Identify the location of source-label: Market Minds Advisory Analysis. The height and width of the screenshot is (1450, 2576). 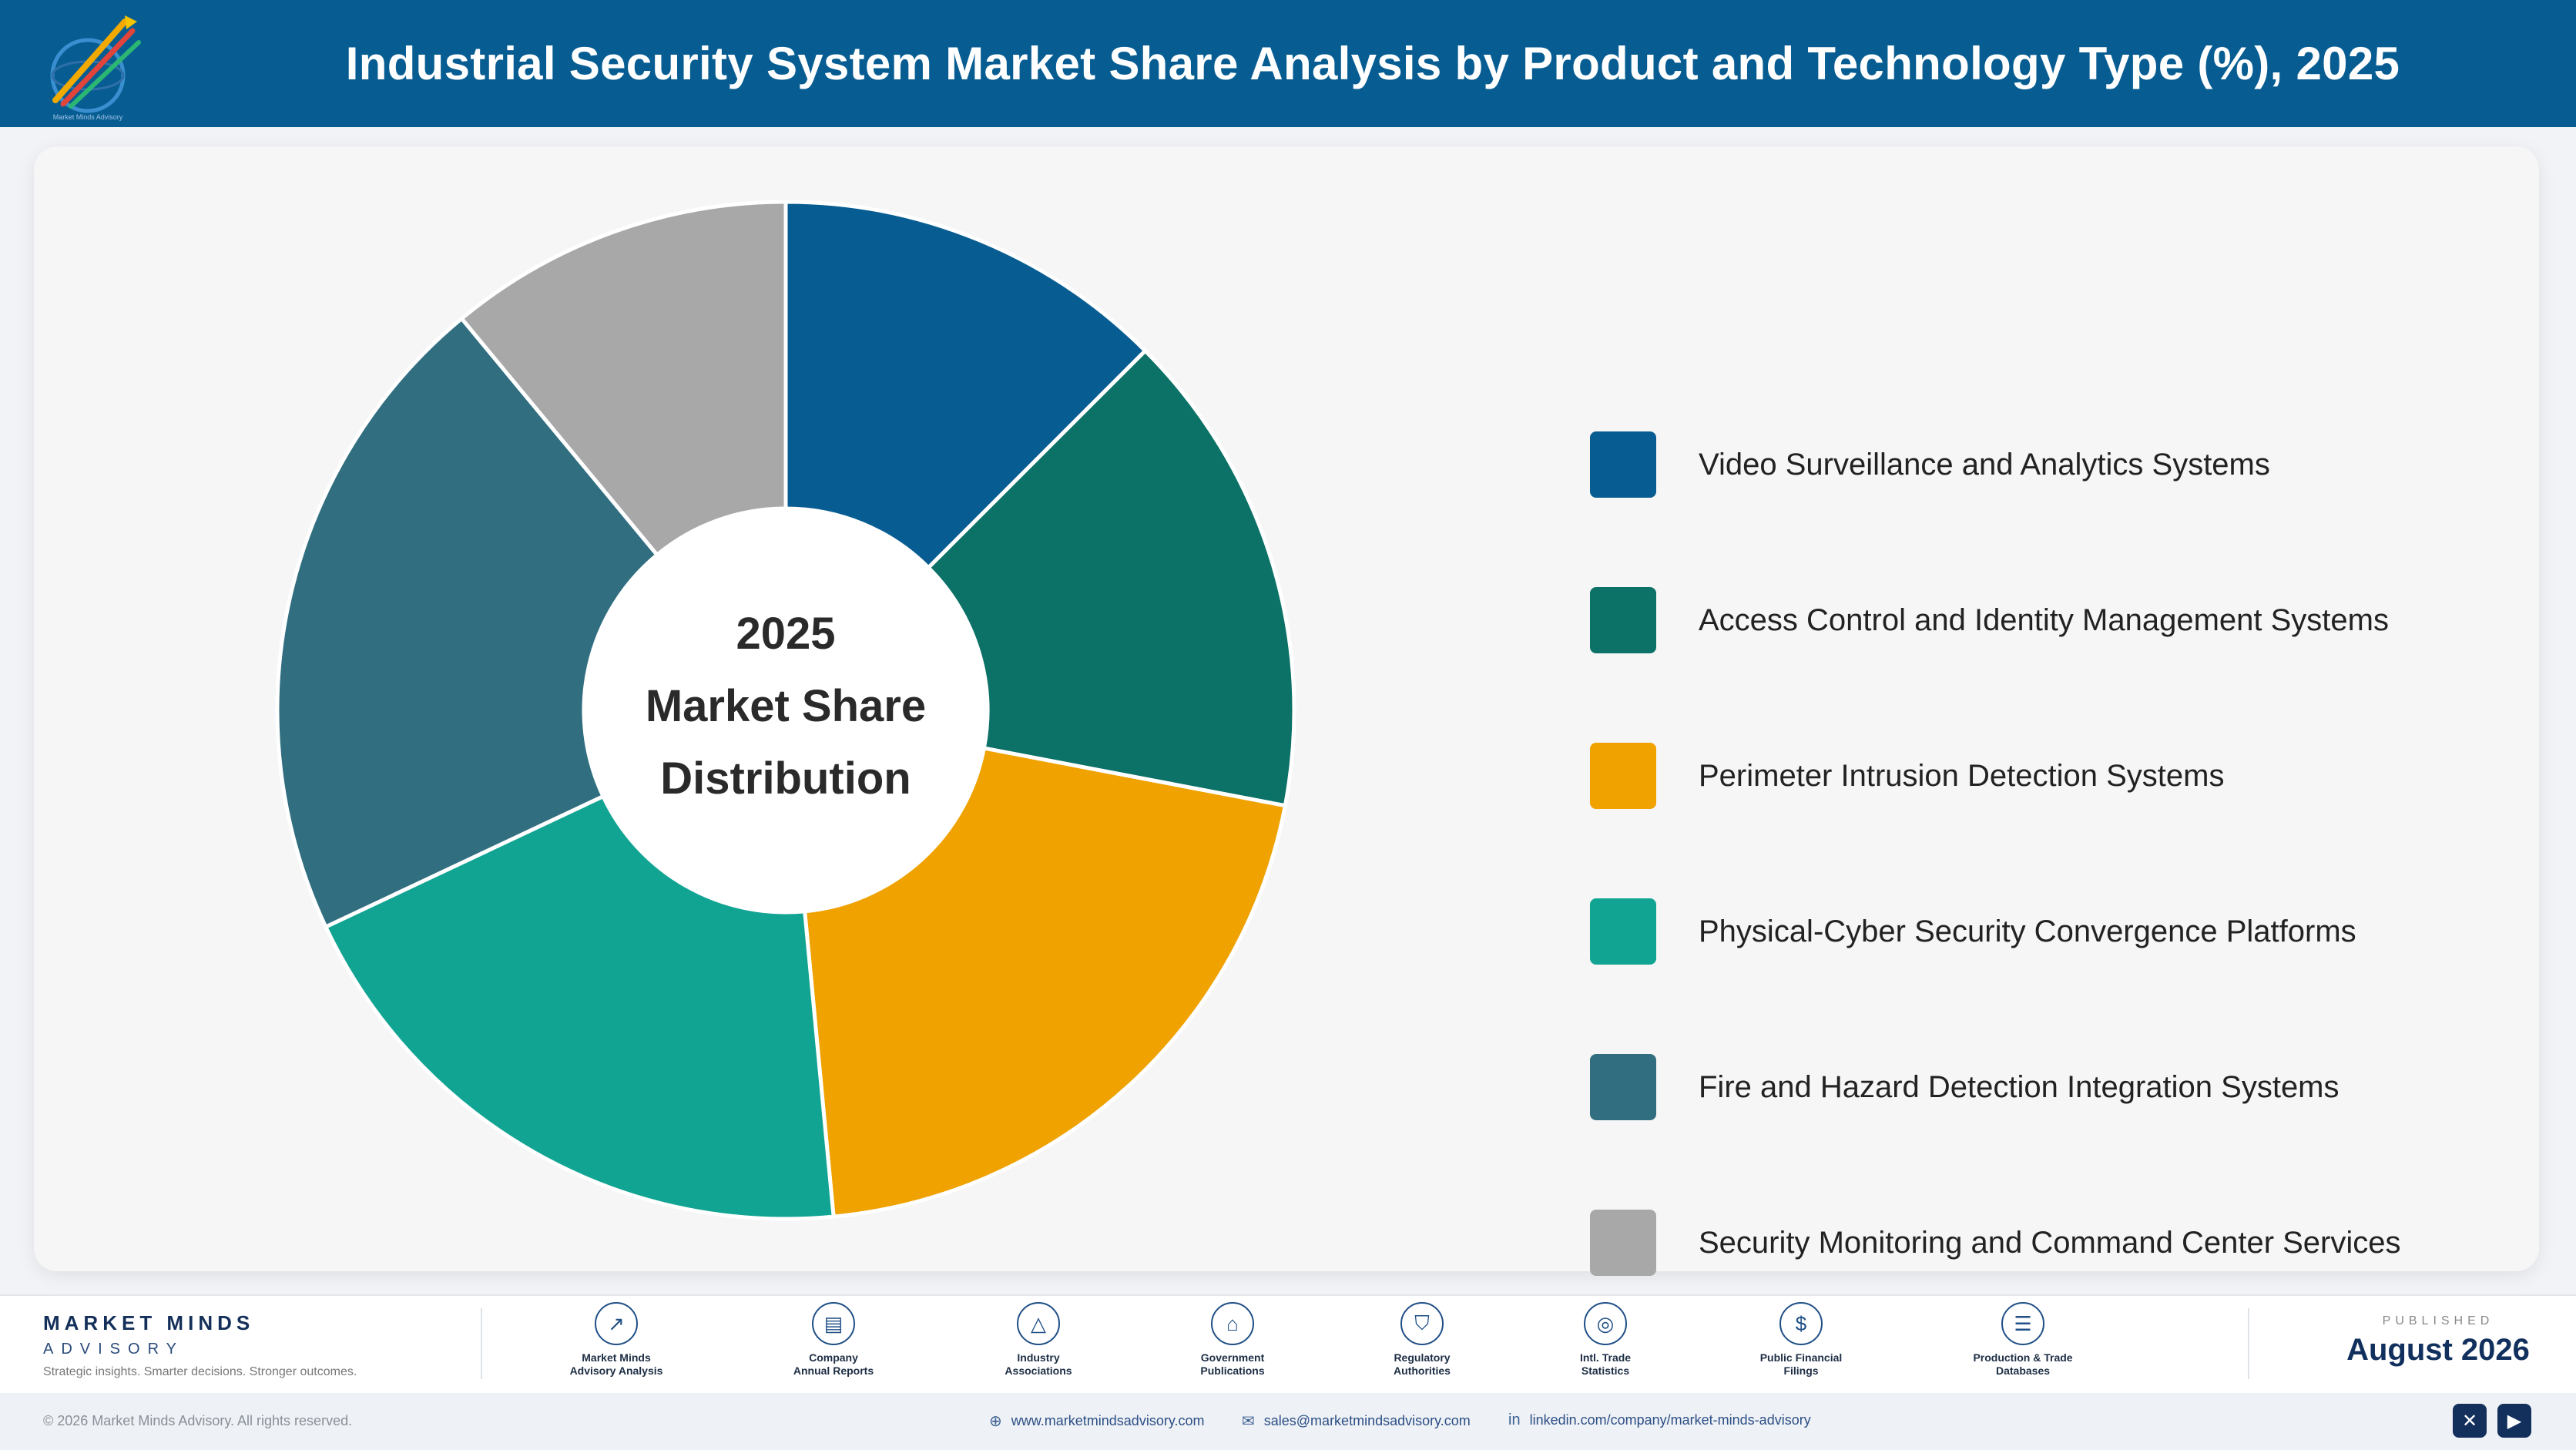
(616, 1364).